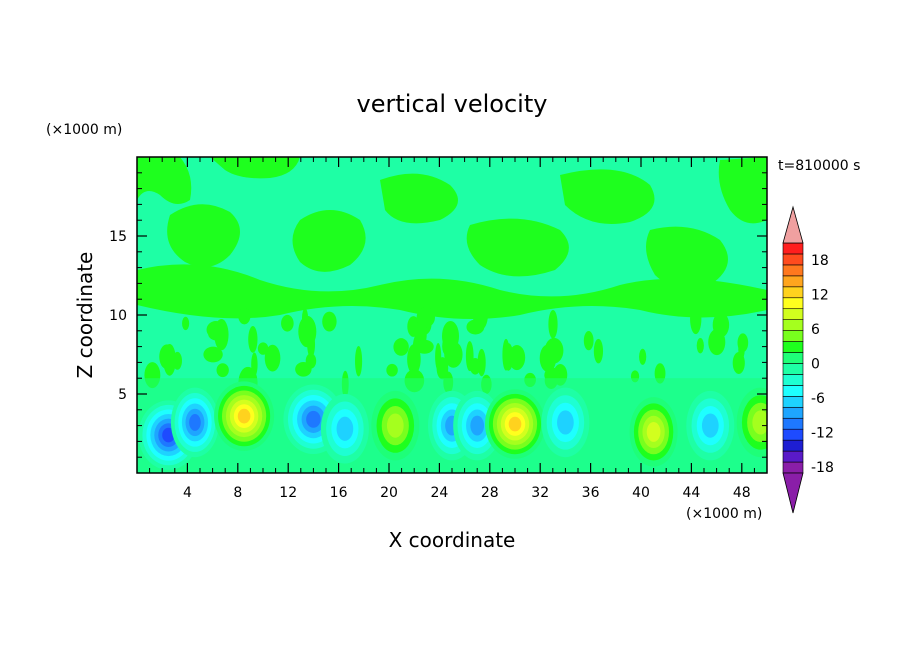 Image resolution: width=904 pixels, height=654 pixels. I want to click on colorbar-tick-label: 12, so click(820, 295).